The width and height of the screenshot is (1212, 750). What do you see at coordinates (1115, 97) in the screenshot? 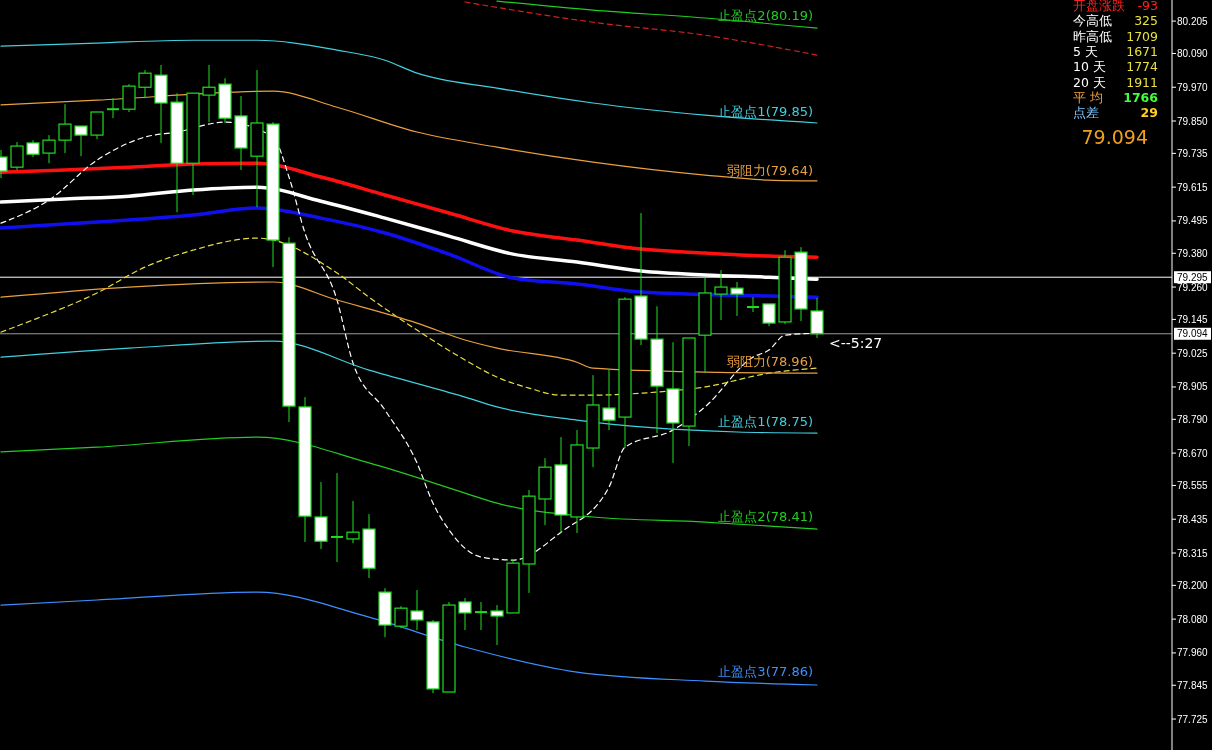
I see `text: 平 均 1766` at bounding box center [1115, 97].